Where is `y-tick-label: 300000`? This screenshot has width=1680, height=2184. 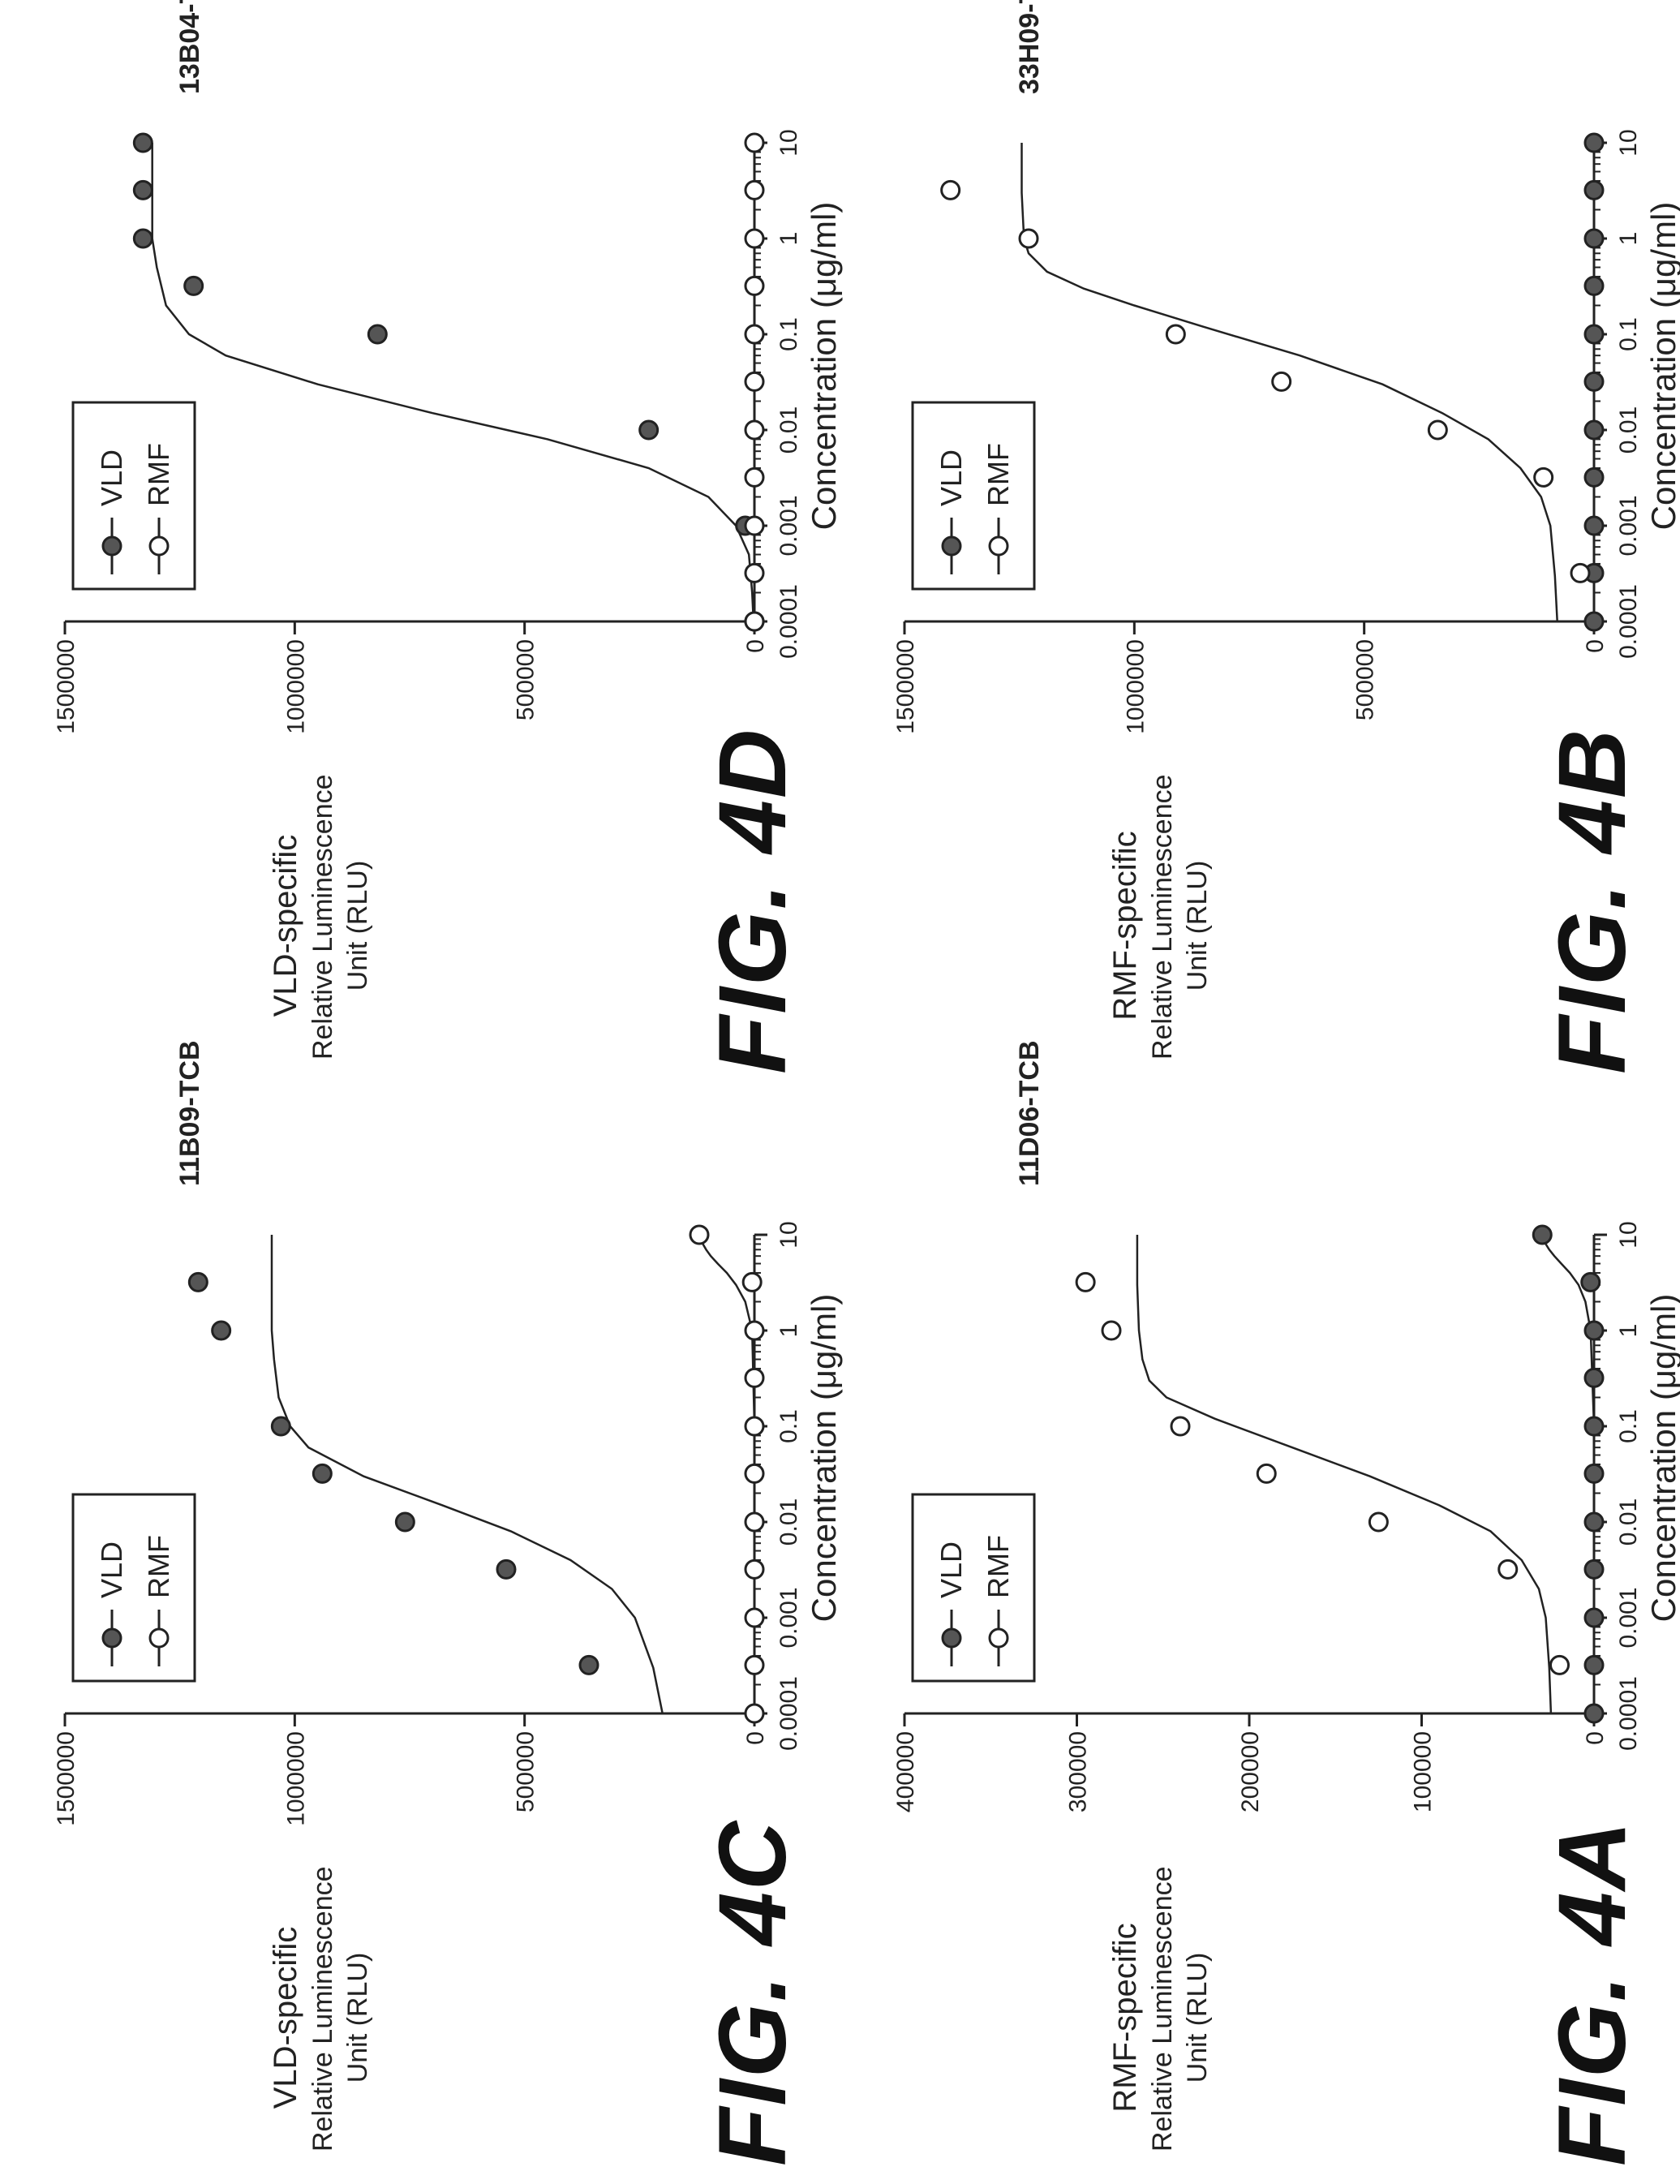 y-tick-label: 300000 is located at coordinates (1078, 1772).